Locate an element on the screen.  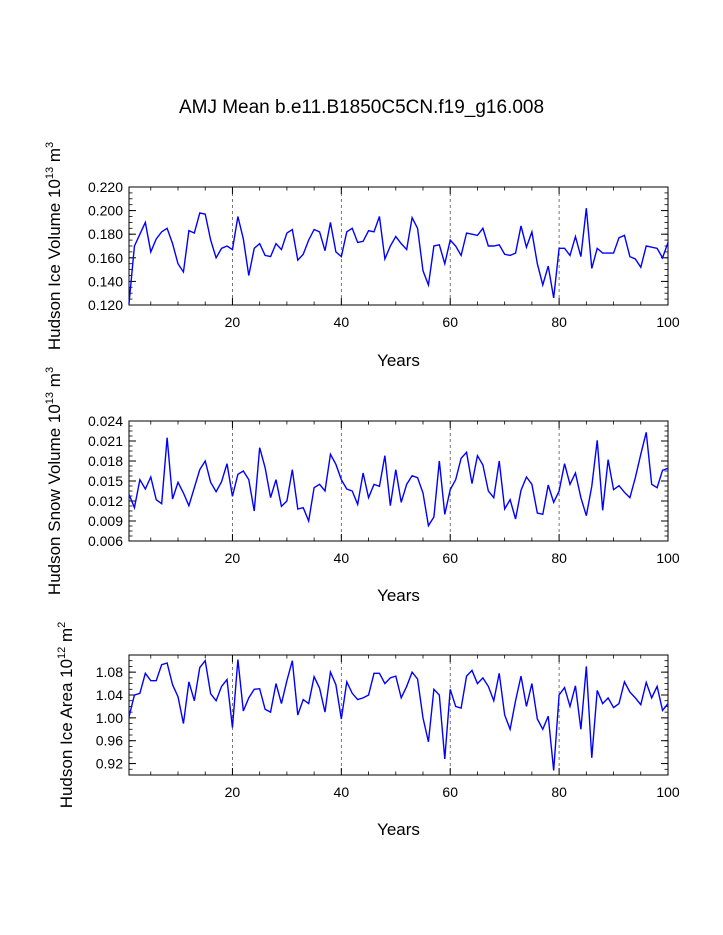
y-tick-labels: 0.006 0.009 0.012 0.015 0.018 0.021 0.024 is located at coordinates (105, 481).